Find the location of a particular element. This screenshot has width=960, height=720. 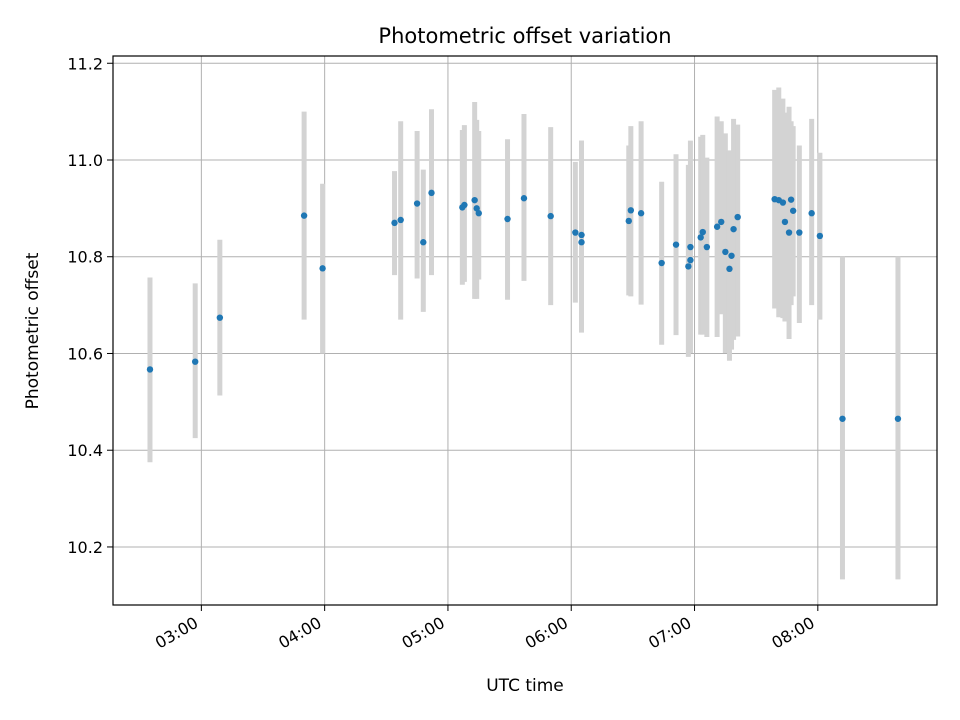

y-tick-label: 10.2 is located at coordinates (85, 547).